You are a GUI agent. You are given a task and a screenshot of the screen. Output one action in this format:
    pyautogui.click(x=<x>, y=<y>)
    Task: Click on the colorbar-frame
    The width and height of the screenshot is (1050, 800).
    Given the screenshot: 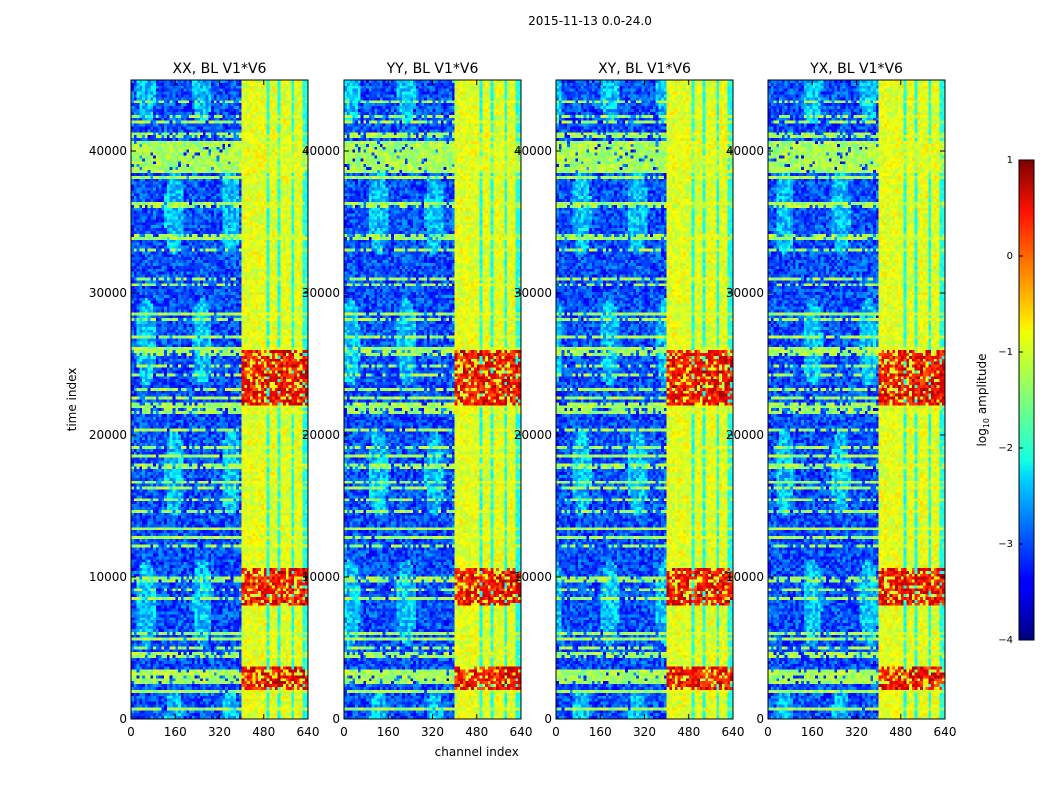 What is the action you would take?
    pyautogui.click(x=1026, y=400)
    